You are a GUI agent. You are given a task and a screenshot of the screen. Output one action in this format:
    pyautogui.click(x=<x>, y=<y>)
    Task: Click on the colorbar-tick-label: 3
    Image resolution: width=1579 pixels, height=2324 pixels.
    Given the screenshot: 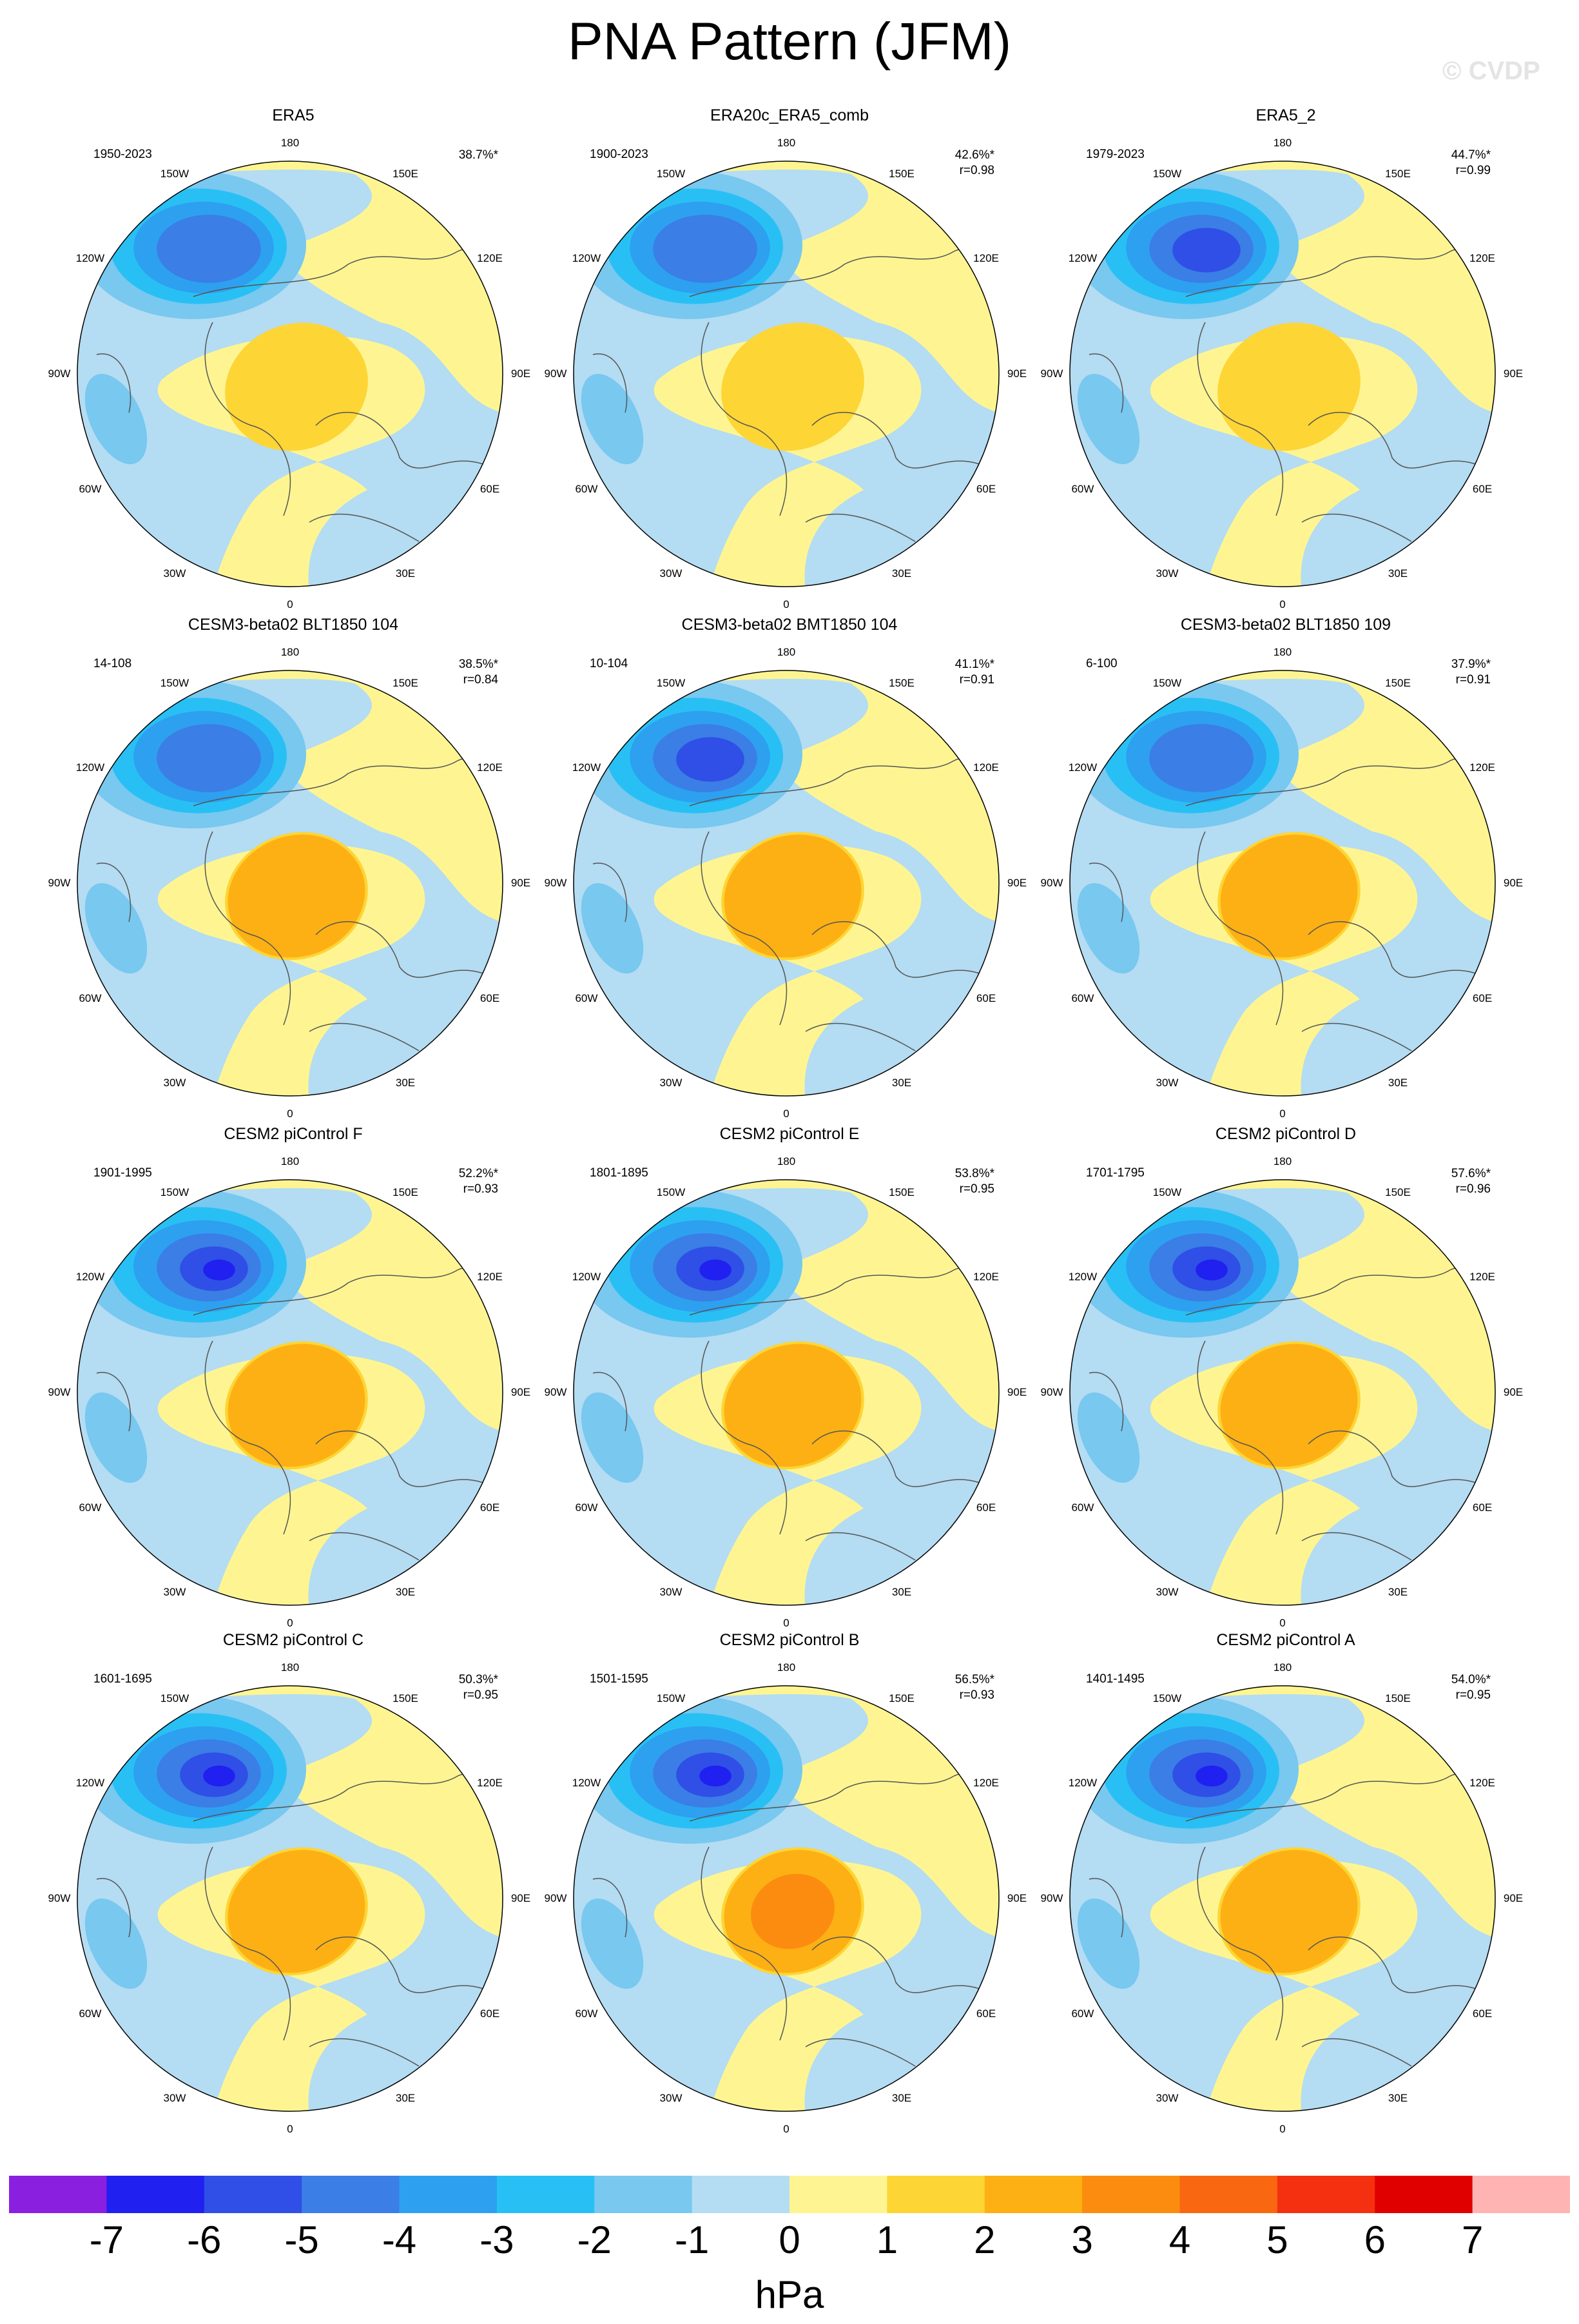 What is the action you would take?
    pyautogui.click(x=1082, y=2239)
    